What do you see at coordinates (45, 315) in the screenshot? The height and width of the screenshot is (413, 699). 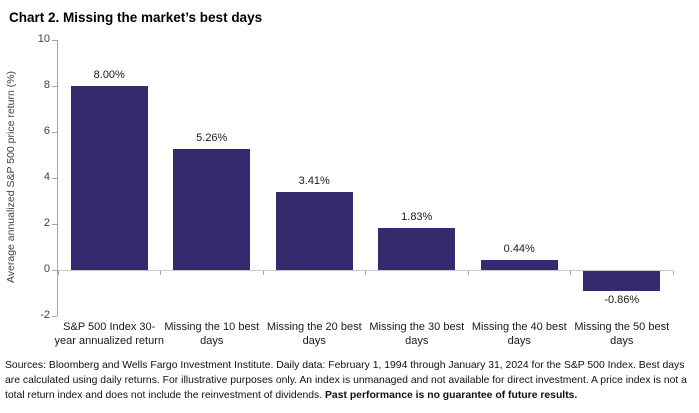 I see `y-axis-tick-label: -2` at bounding box center [45, 315].